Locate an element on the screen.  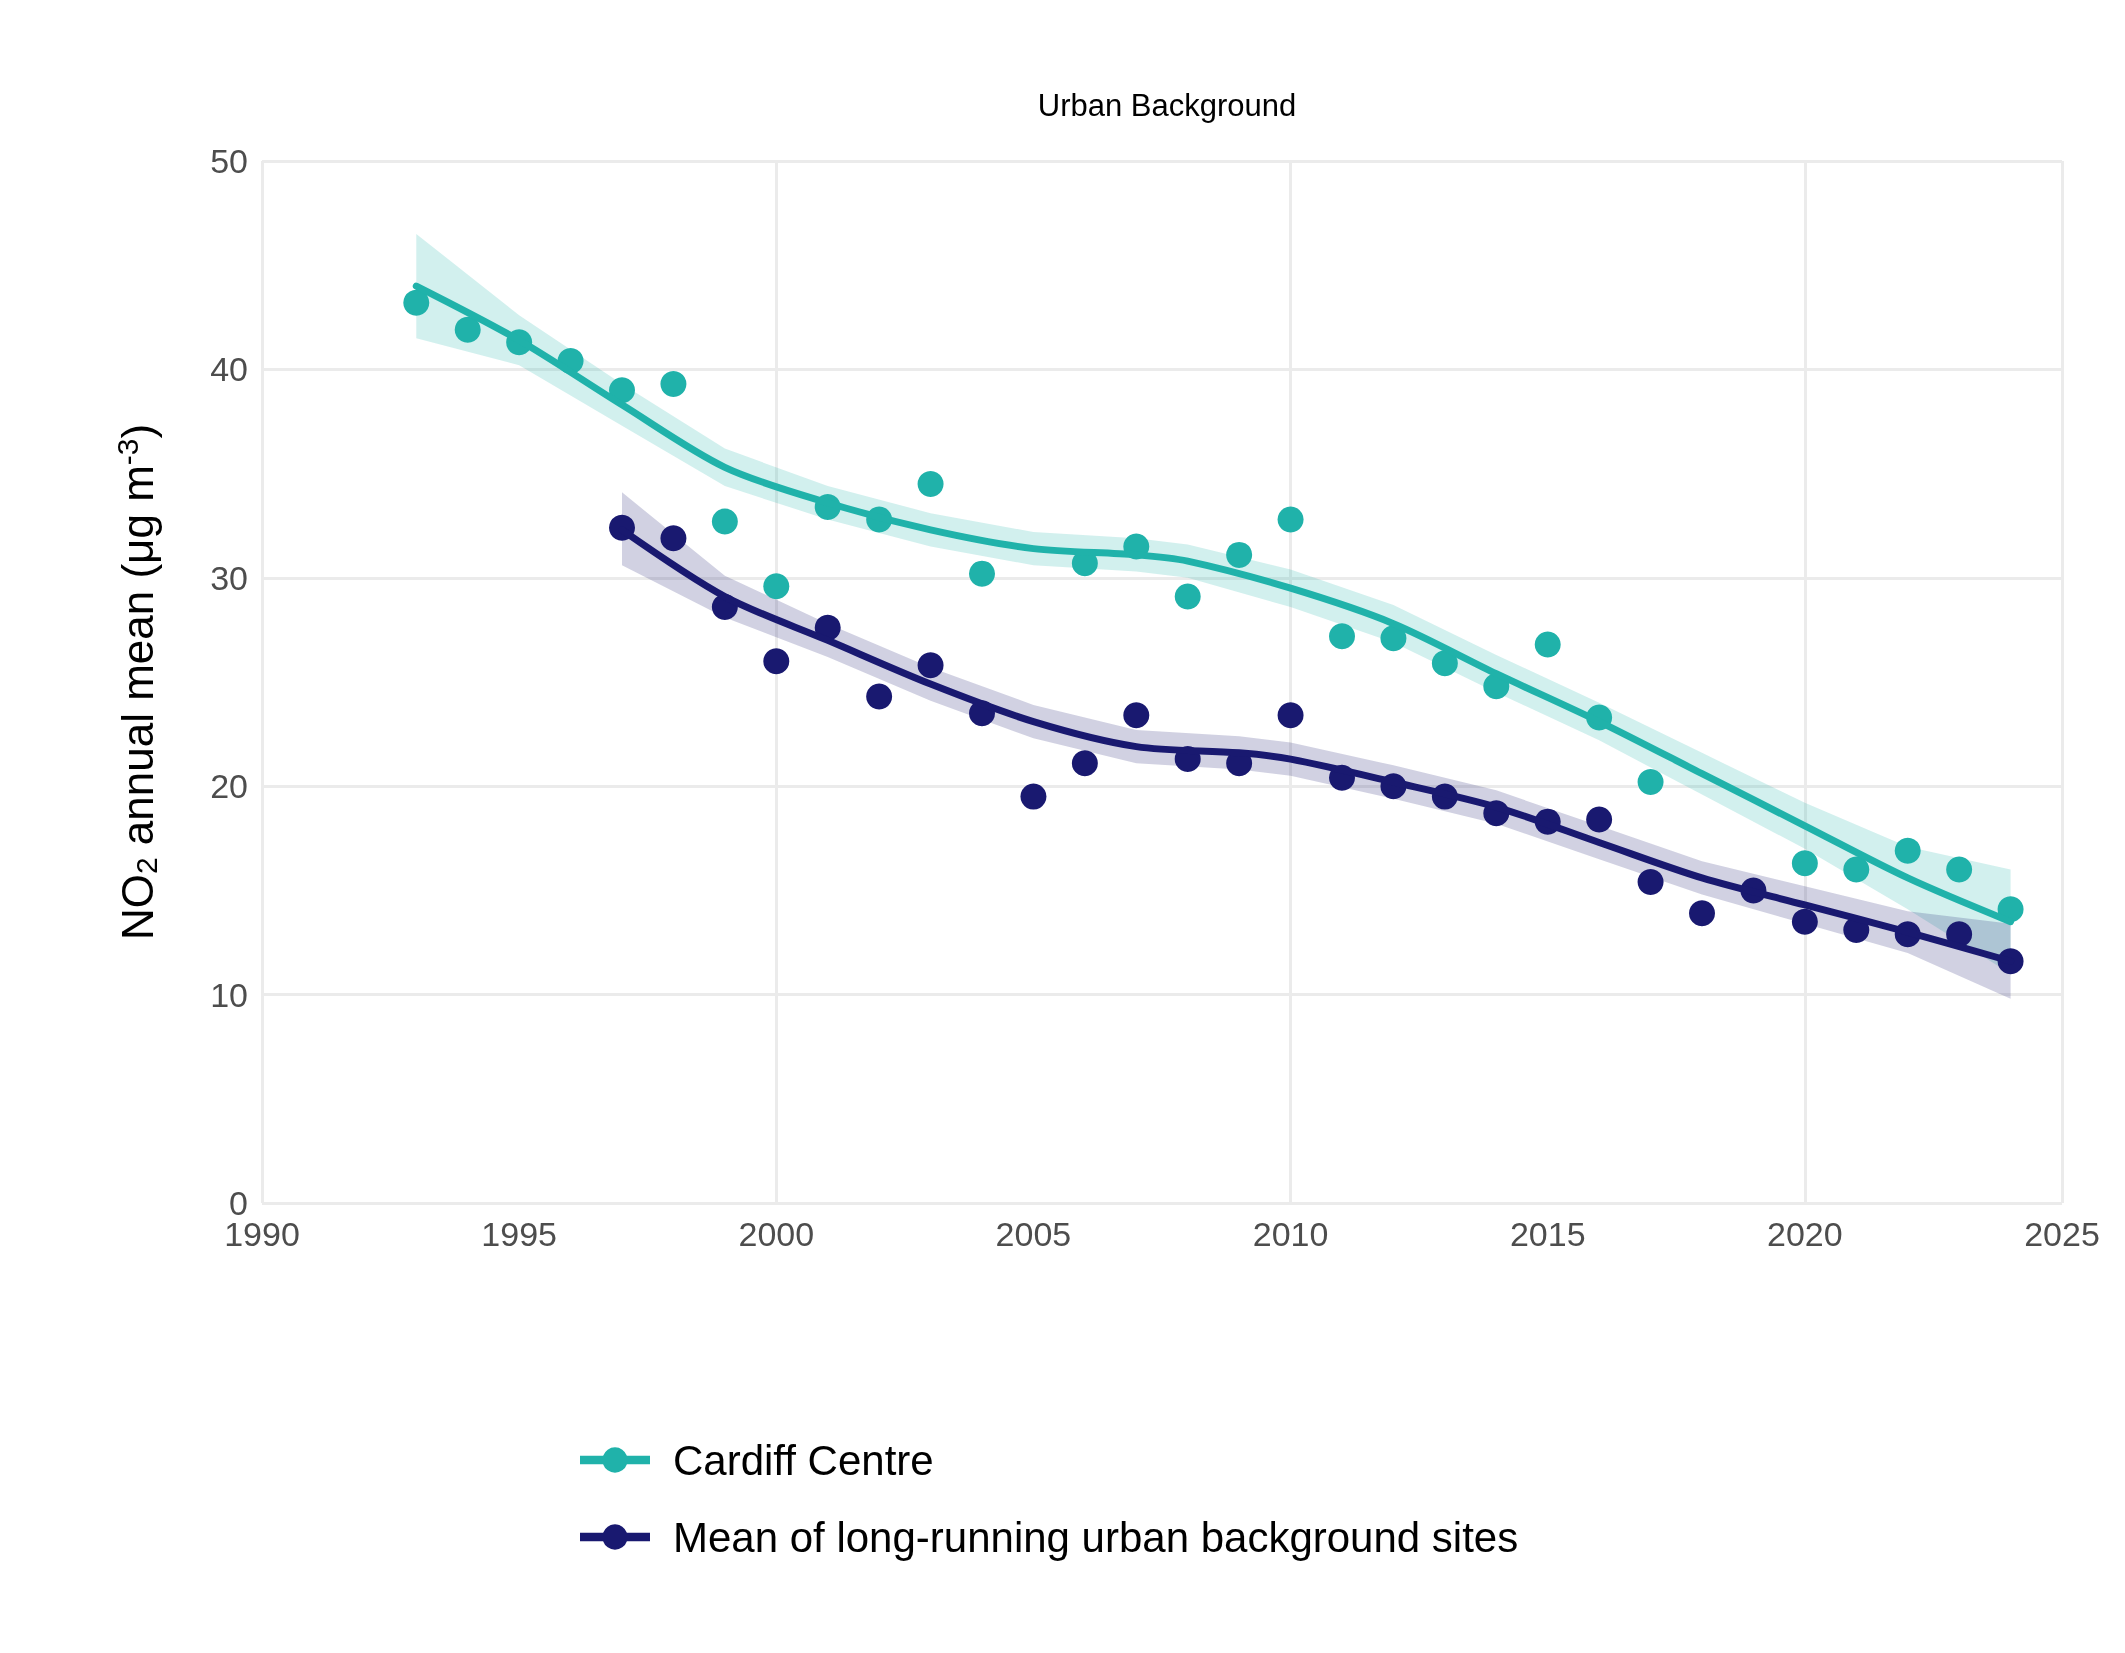
x-tick-label: 2010 is located at coordinates (1290, 1234).